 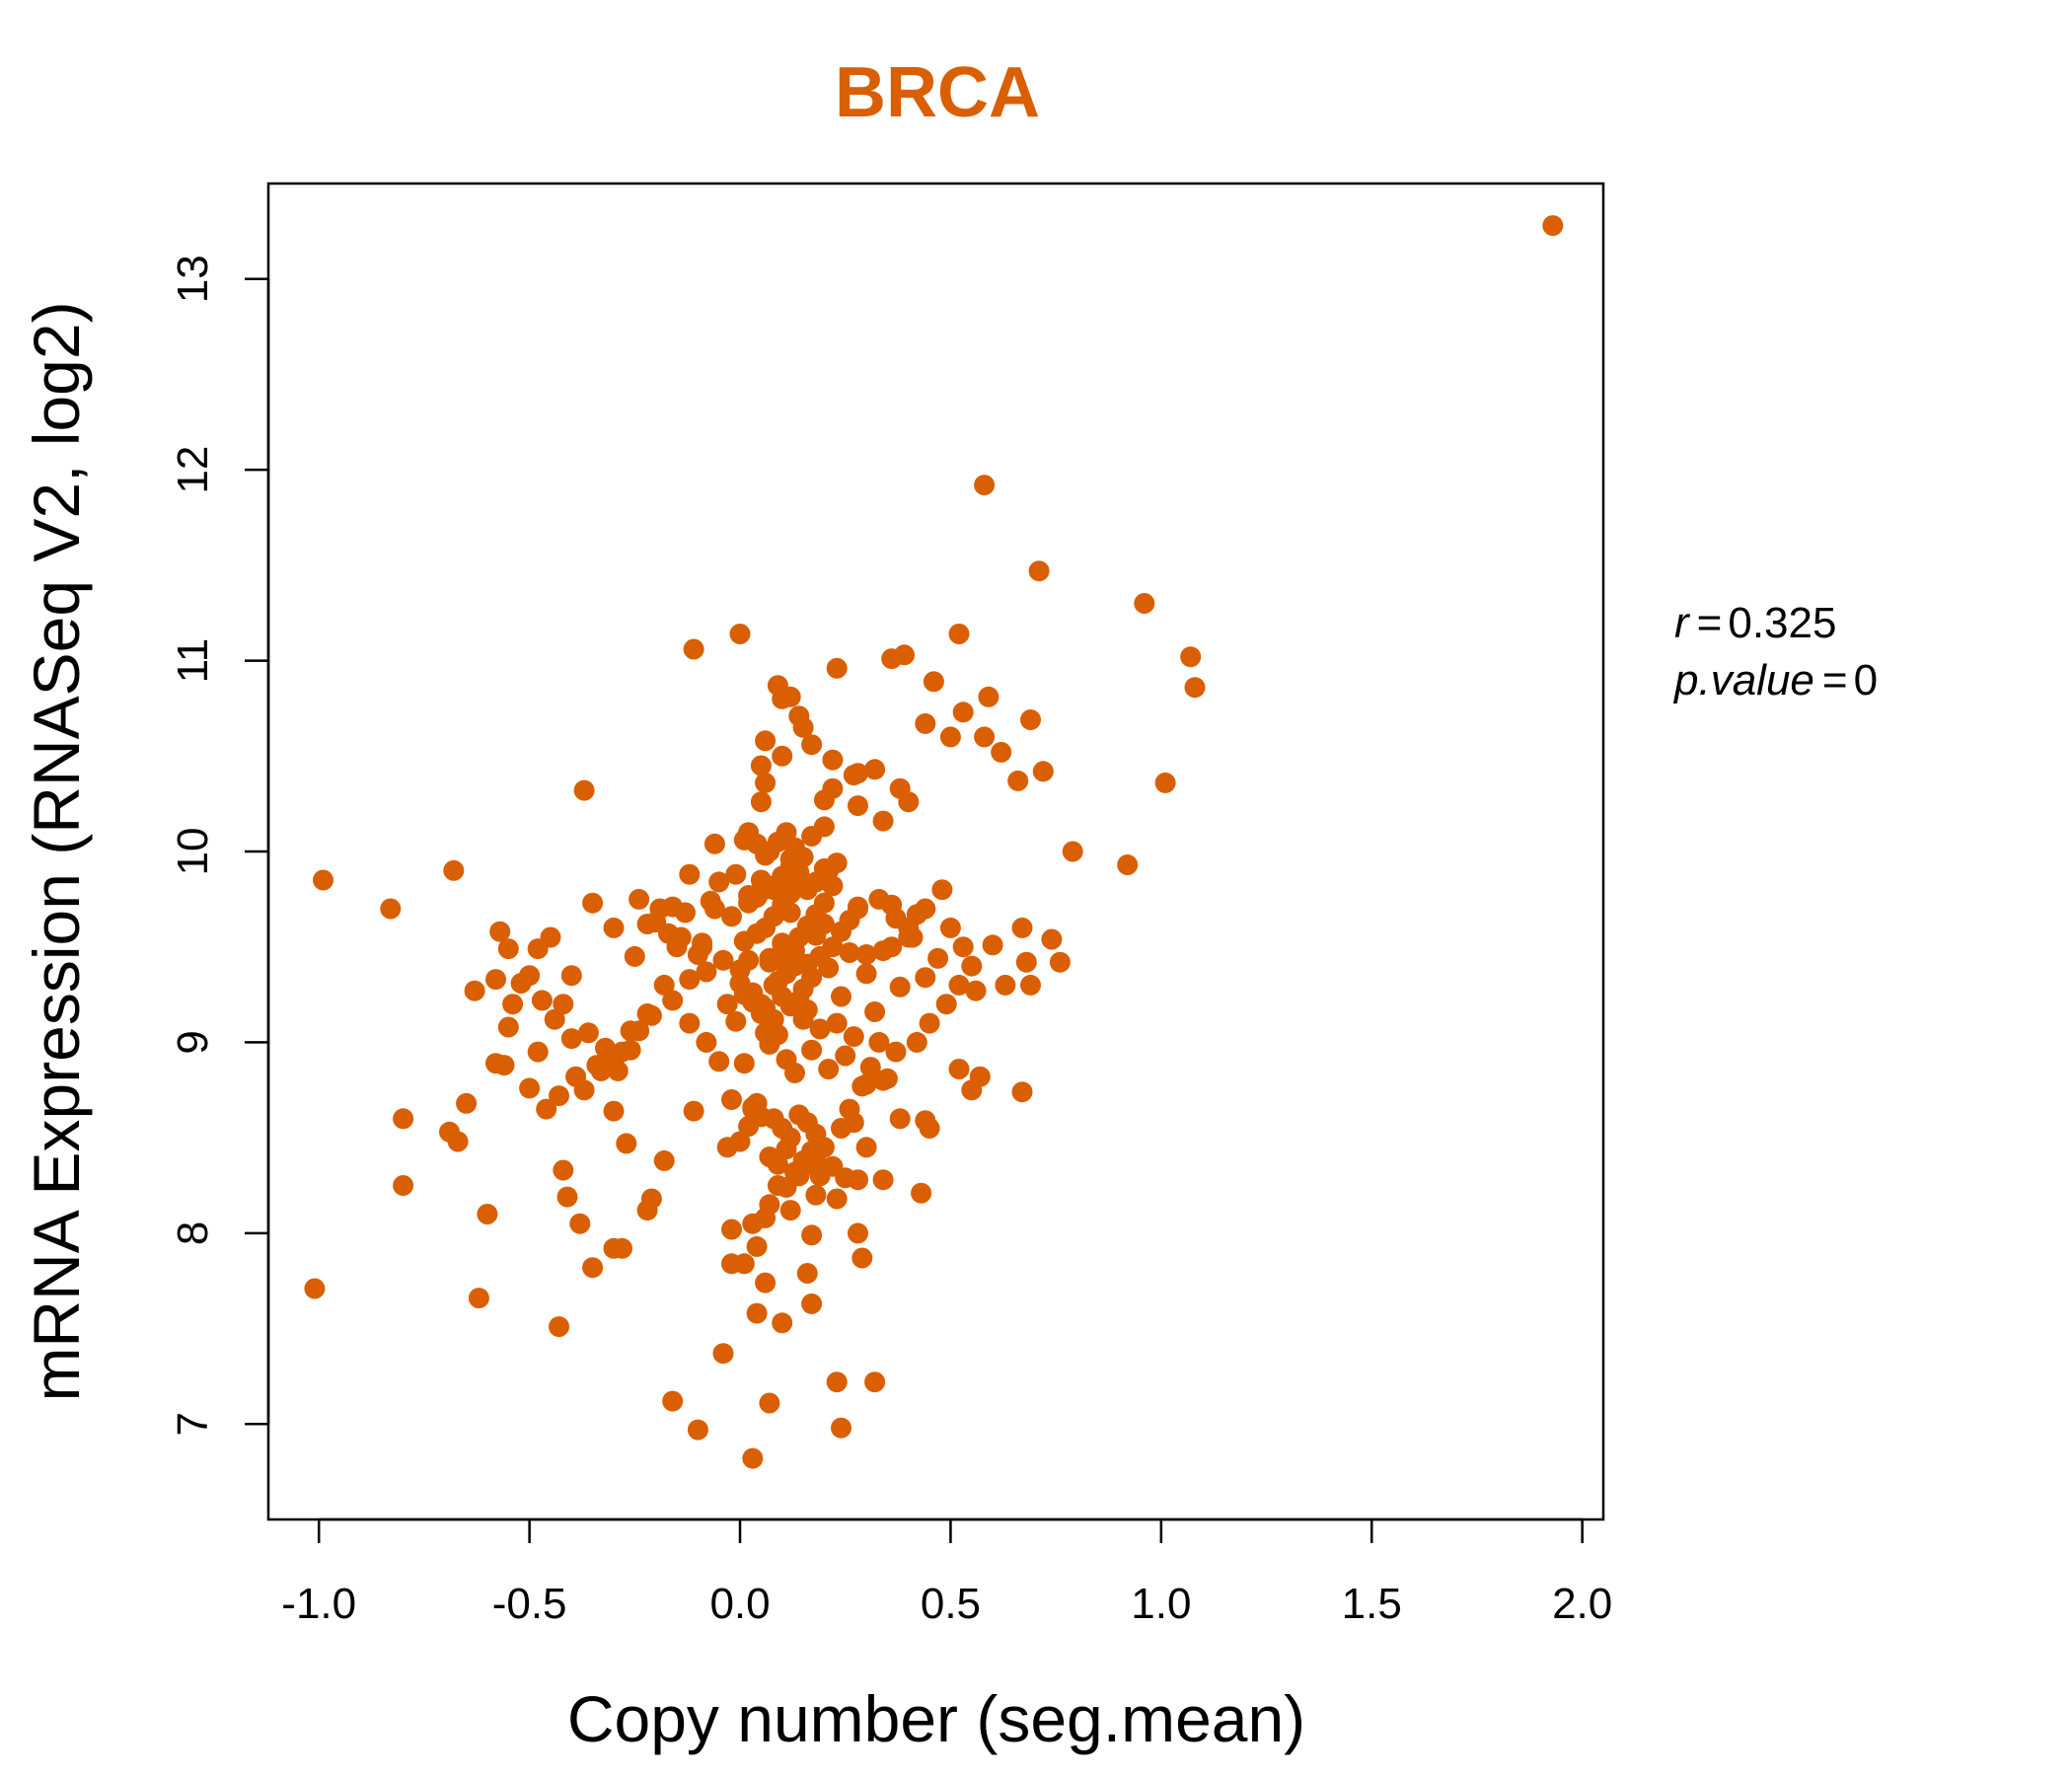 I want to click on y-tick-label: 13, so click(x=193, y=279).